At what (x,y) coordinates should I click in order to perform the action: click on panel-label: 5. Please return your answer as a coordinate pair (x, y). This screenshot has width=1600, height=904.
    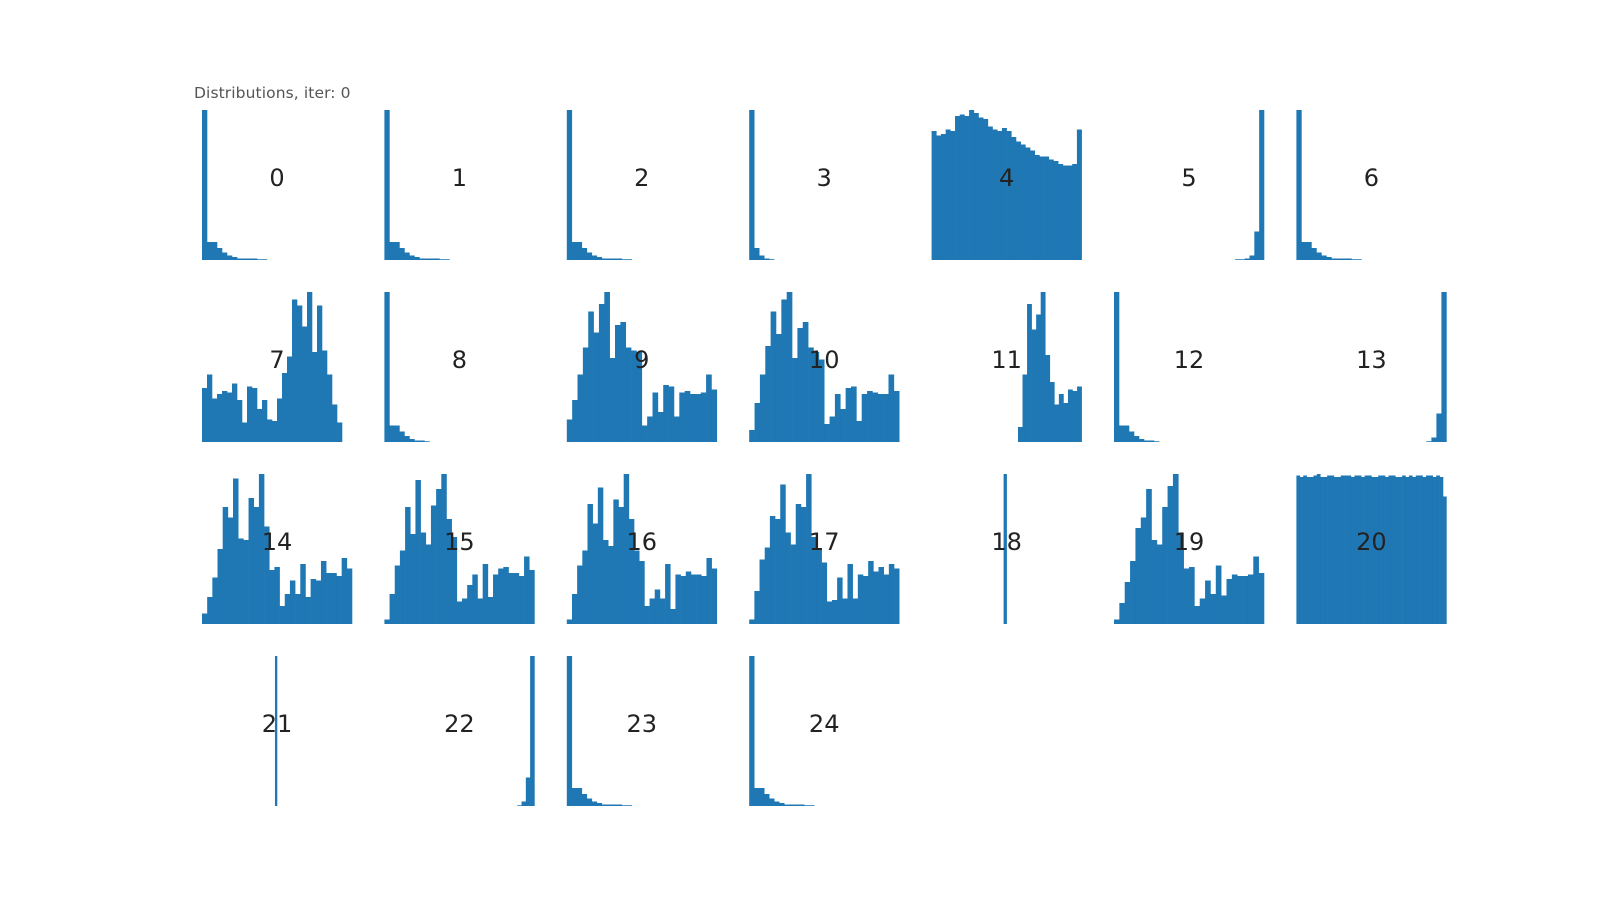
    Looking at the image, I should click on (1188, 178).